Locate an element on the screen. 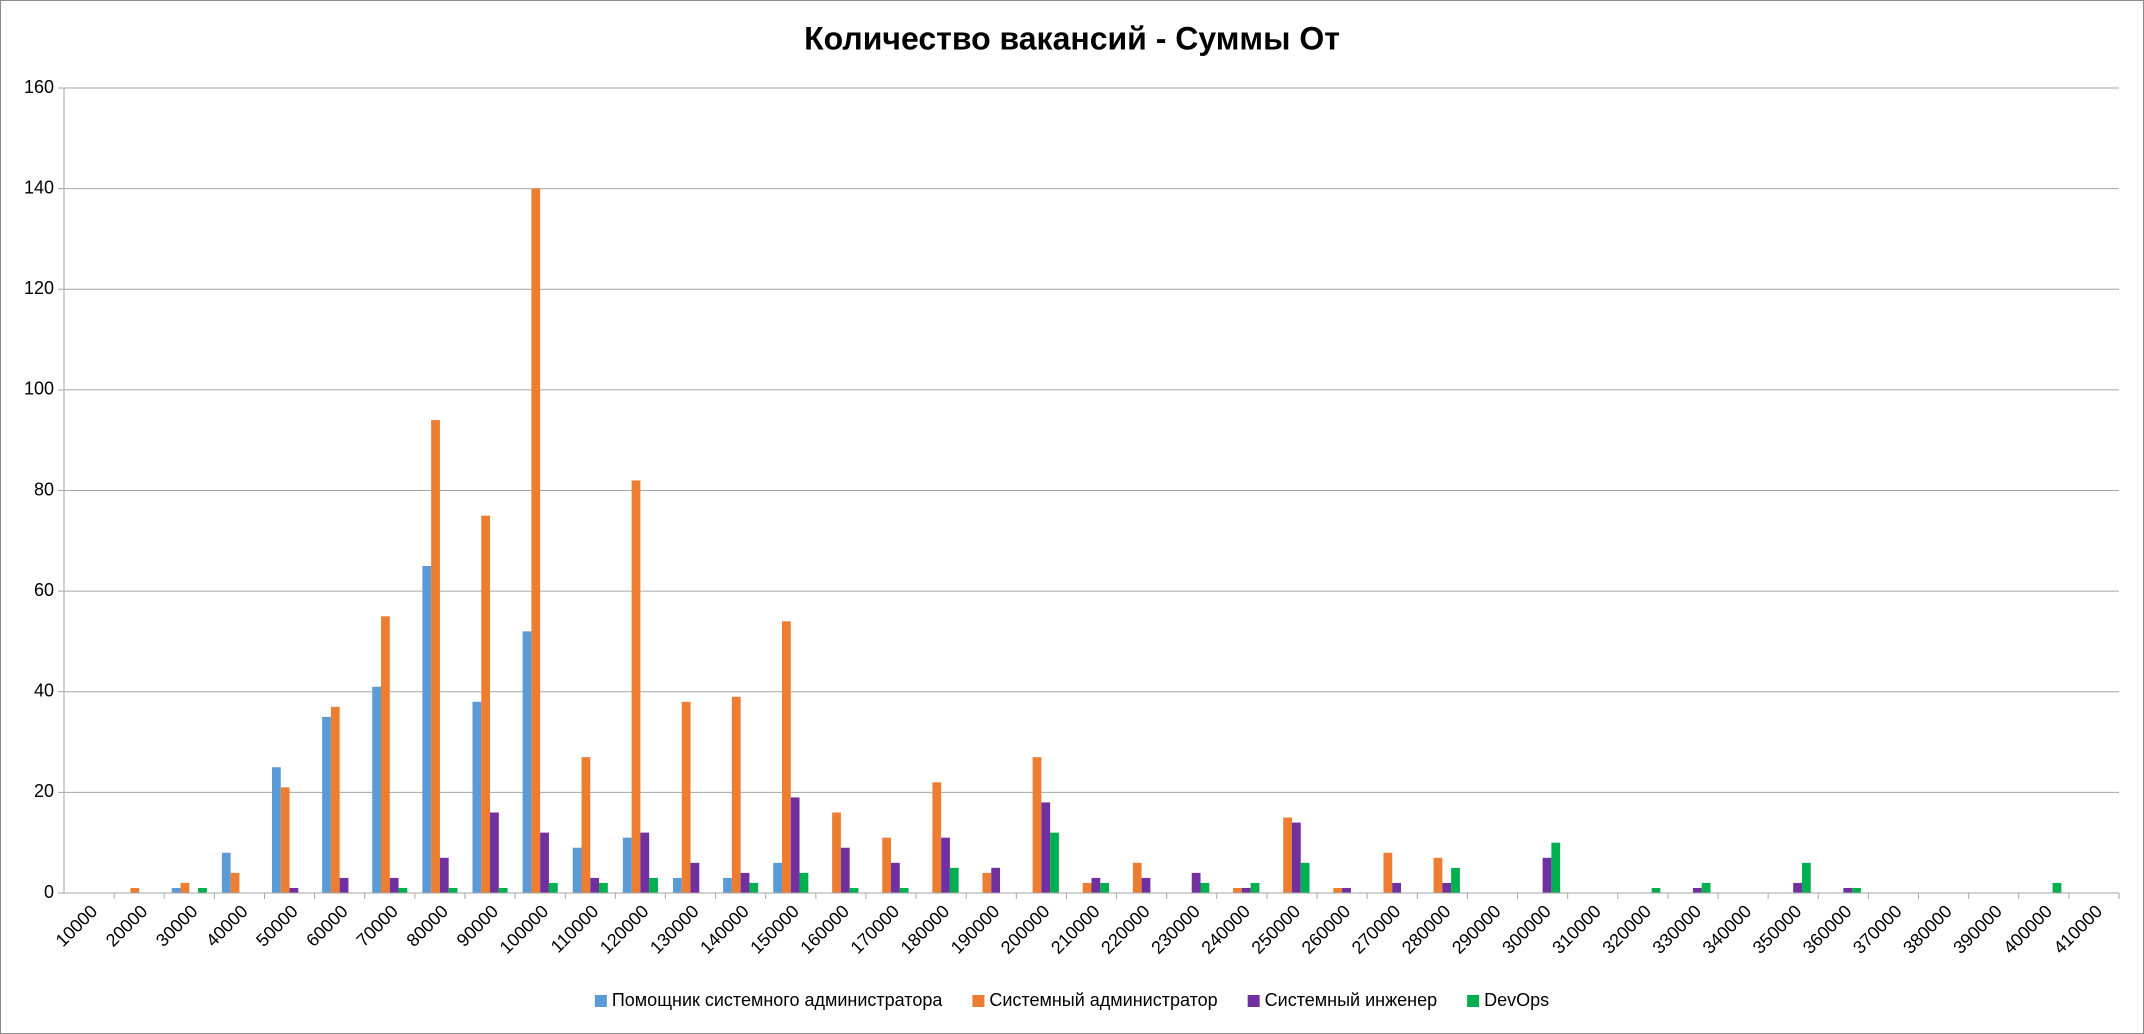 This screenshot has height=1034, width=2144. y-tick-label: 100 is located at coordinates (39, 389).